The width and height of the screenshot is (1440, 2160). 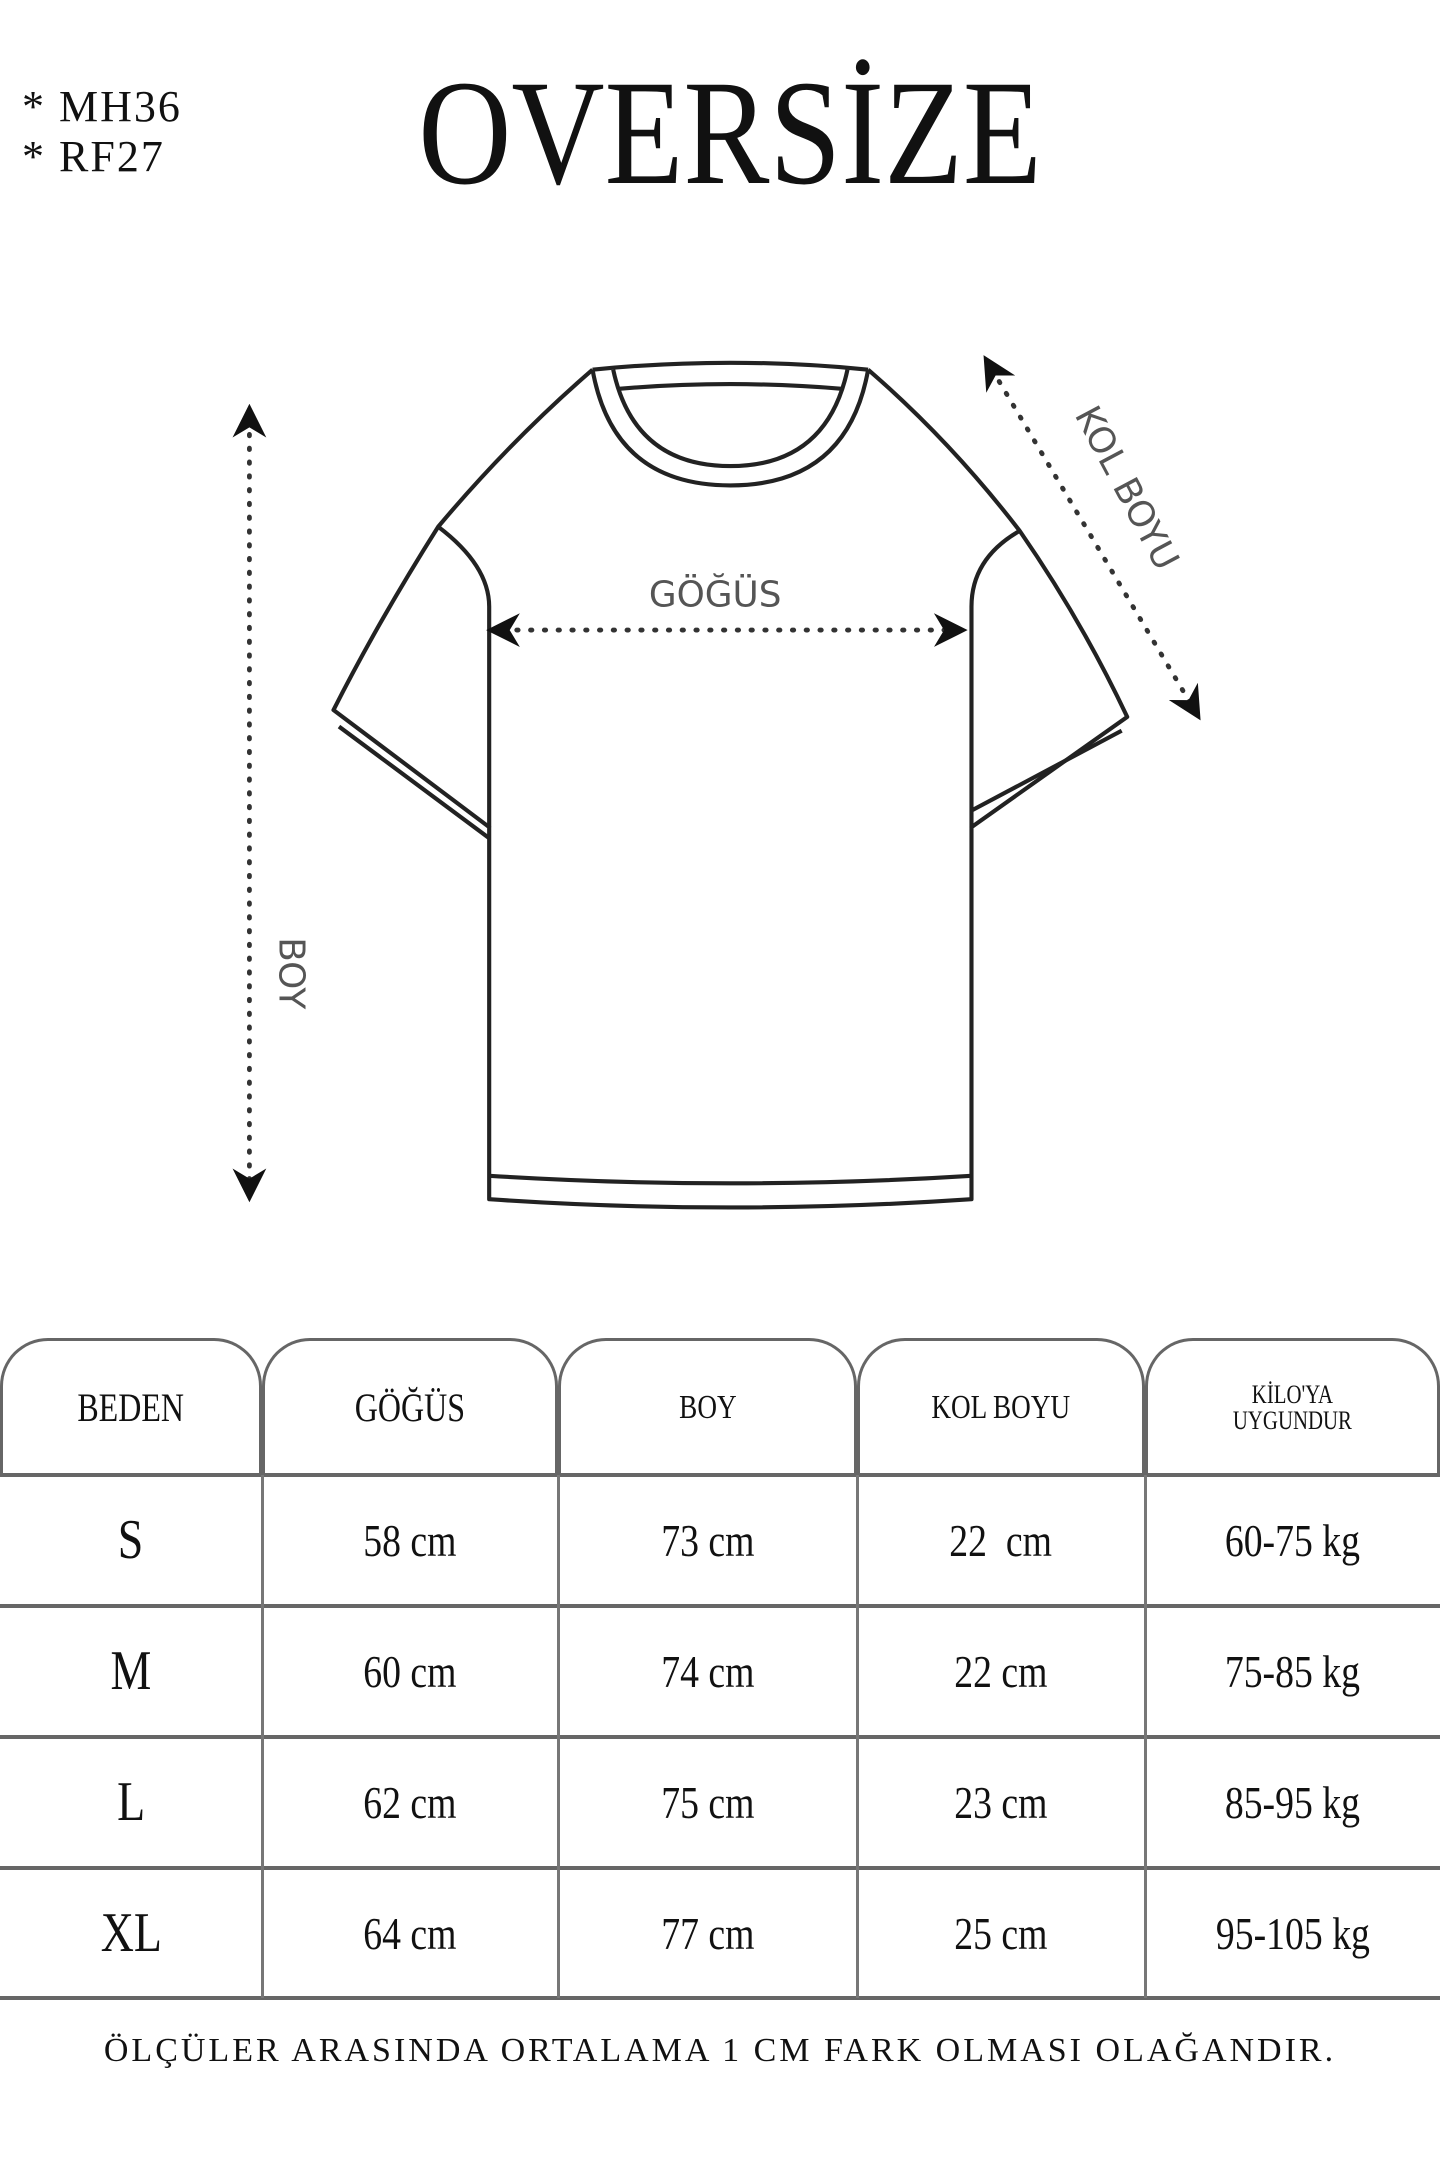 I want to click on product-code: * RF27, so click(x=93, y=156).